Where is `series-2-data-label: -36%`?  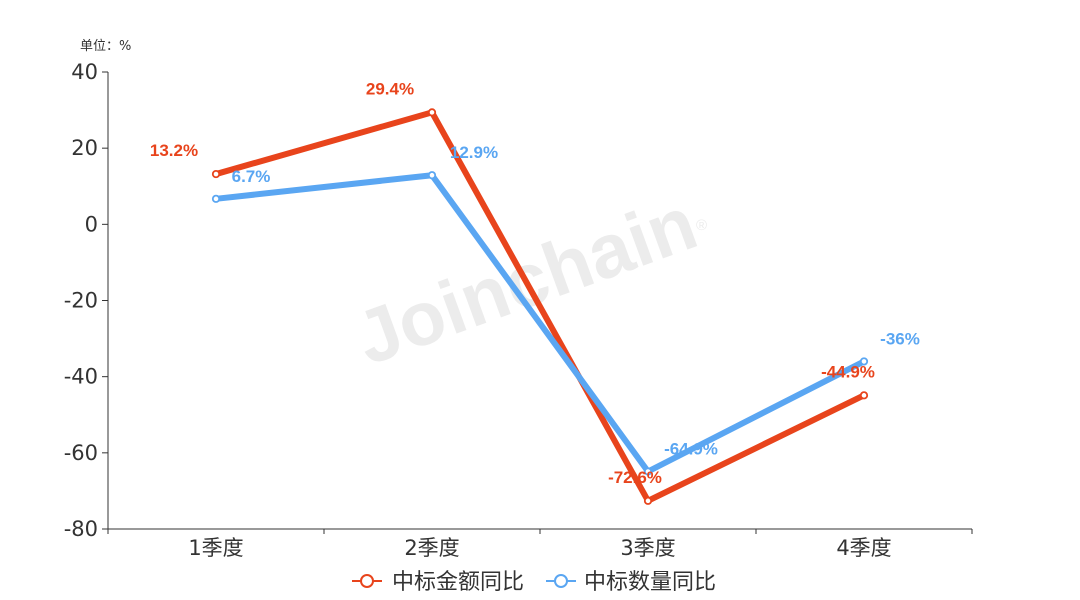 series-2-data-label: -36% is located at coordinates (900, 338).